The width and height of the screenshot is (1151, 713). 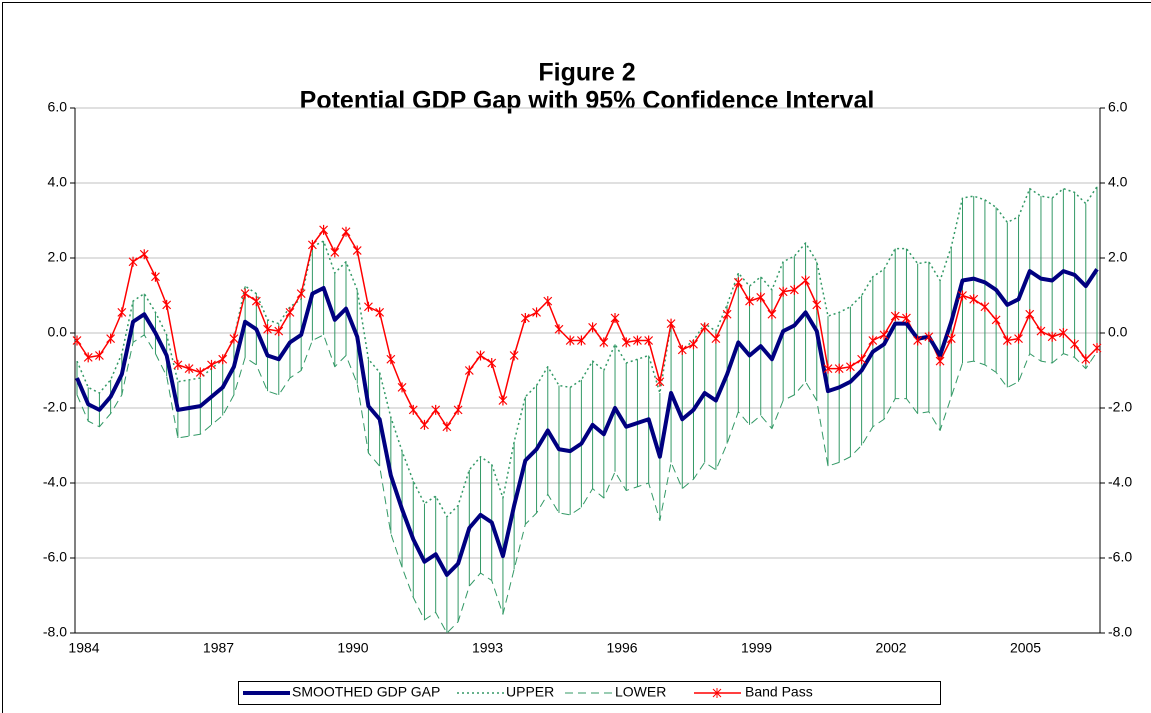 What do you see at coordinates (1118, 257) in the screenshot?
I see `y2-tick-label: 2.0` at bounding box center [1118, 257].